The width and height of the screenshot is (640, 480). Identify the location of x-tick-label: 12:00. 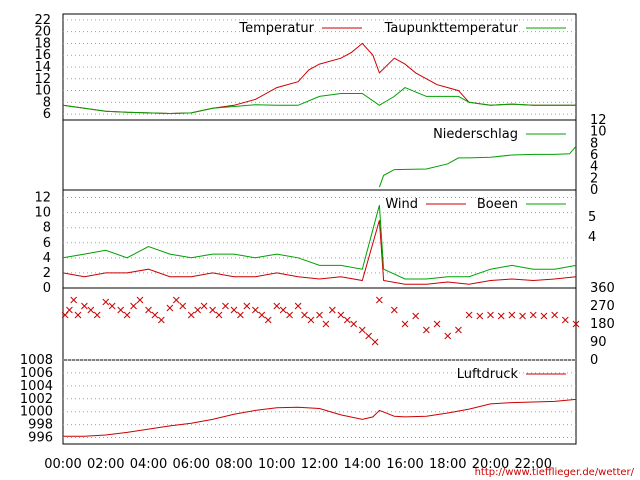
(319, 464).